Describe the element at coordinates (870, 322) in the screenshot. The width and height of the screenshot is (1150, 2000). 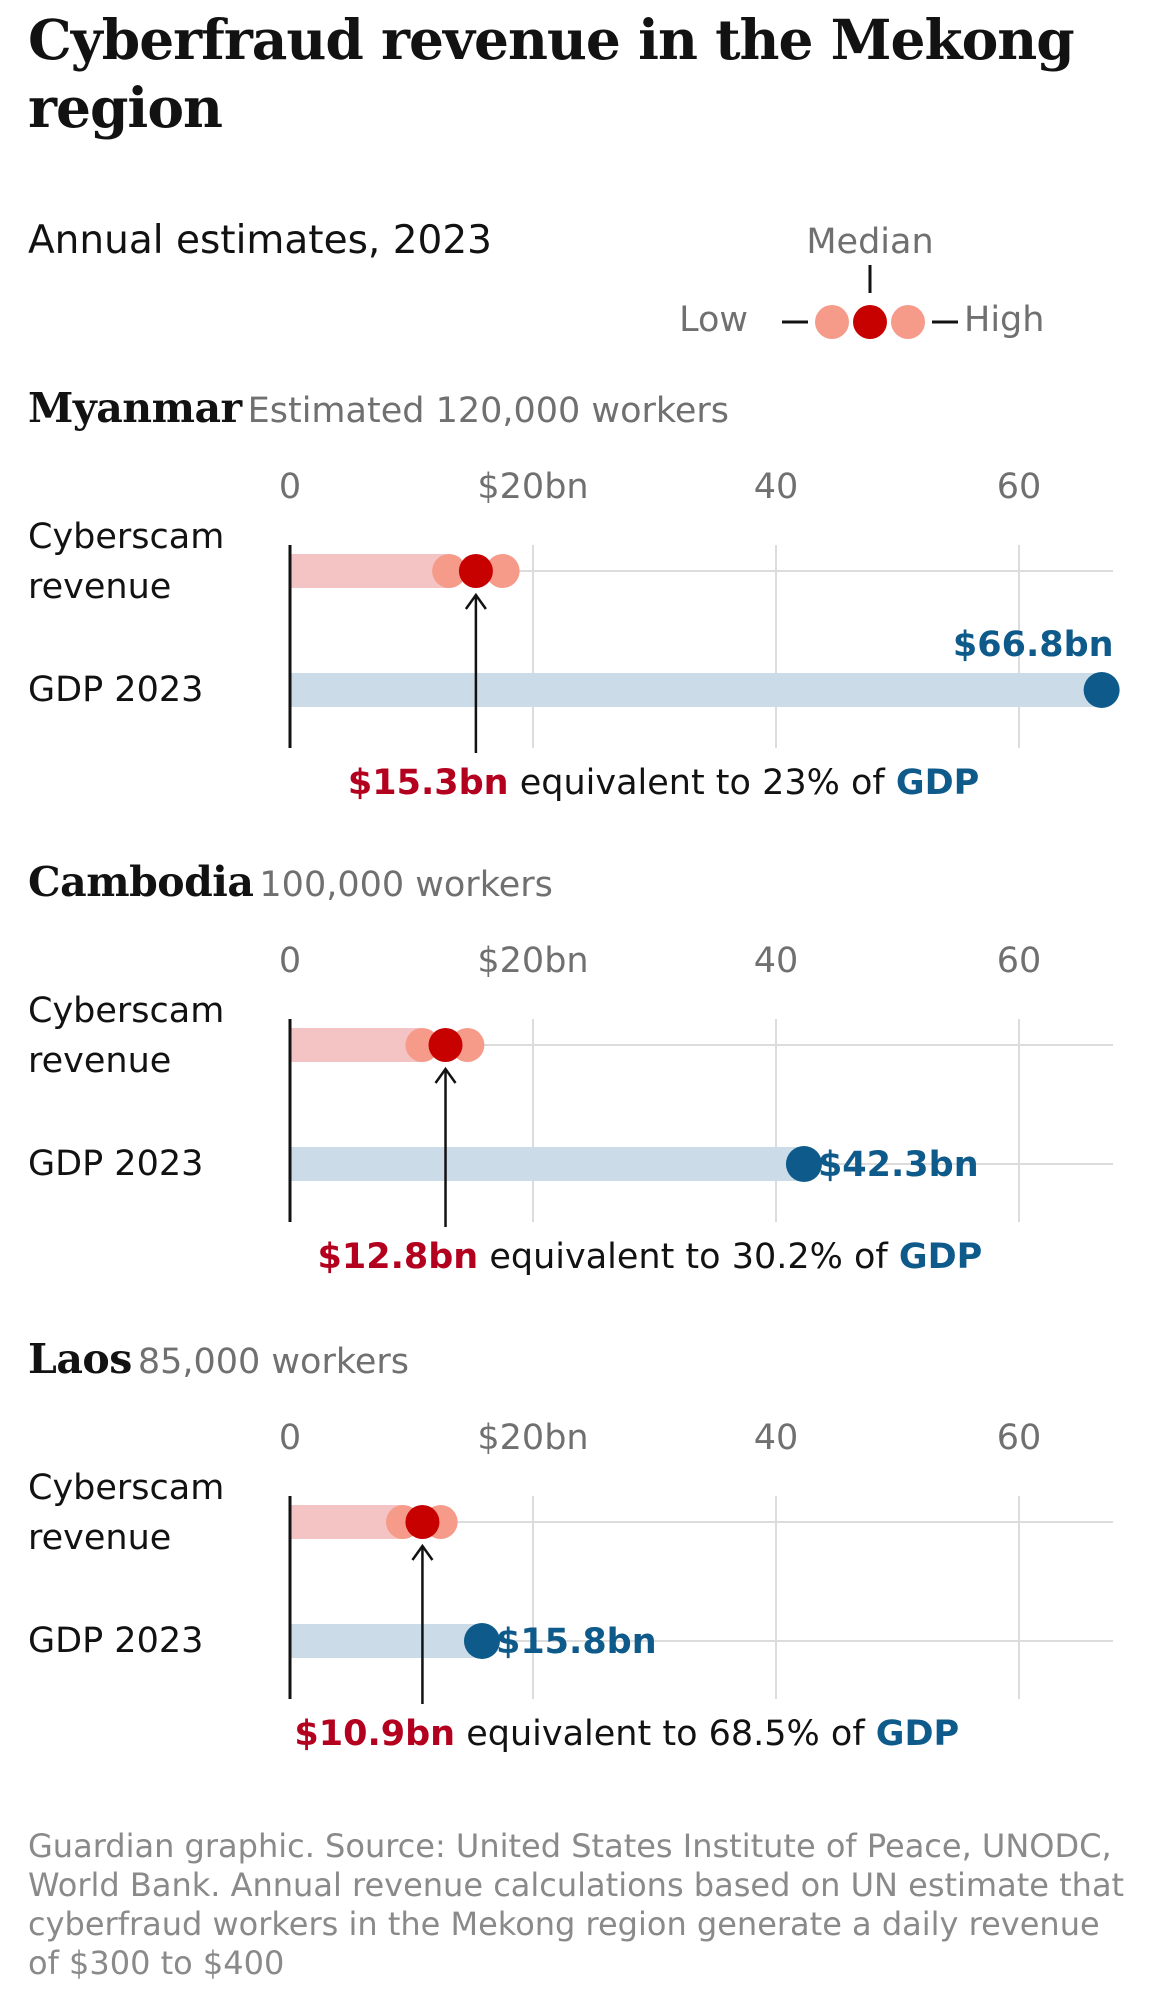
I see `legend-median-dot` at that location.